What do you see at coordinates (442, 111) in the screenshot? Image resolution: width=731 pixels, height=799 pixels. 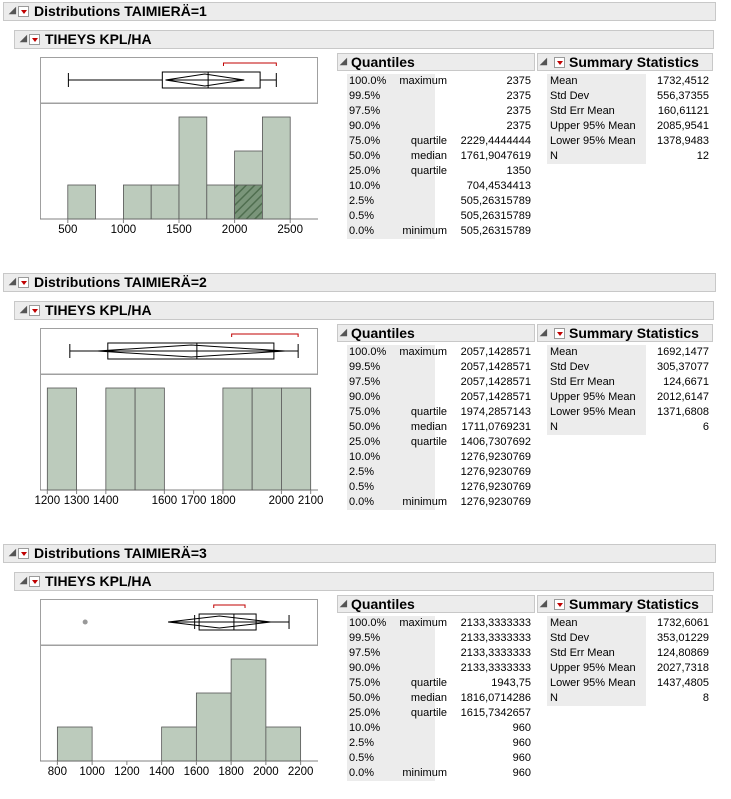 I see `quantile-row: 97.5% 2375` at bounding box center [442, 111].